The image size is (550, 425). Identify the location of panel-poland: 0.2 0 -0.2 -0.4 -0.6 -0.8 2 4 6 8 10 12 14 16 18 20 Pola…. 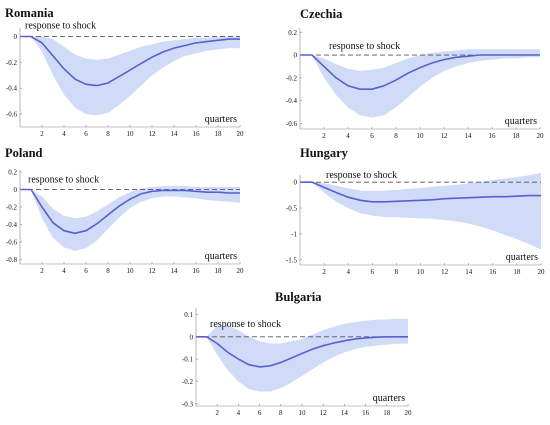
(124, 210).